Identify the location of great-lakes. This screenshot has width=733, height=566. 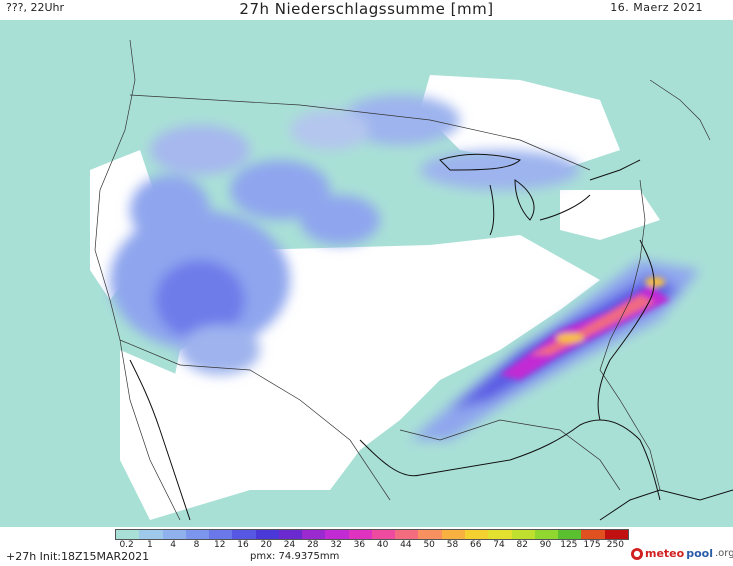
(540, 194).